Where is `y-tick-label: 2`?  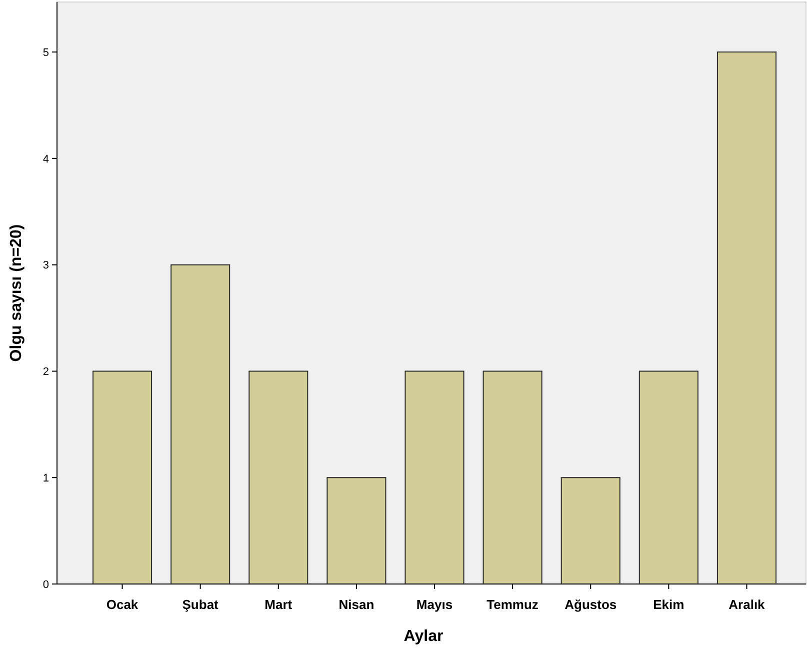 y-tick-label: 2 is located at coordinates (45, 372).